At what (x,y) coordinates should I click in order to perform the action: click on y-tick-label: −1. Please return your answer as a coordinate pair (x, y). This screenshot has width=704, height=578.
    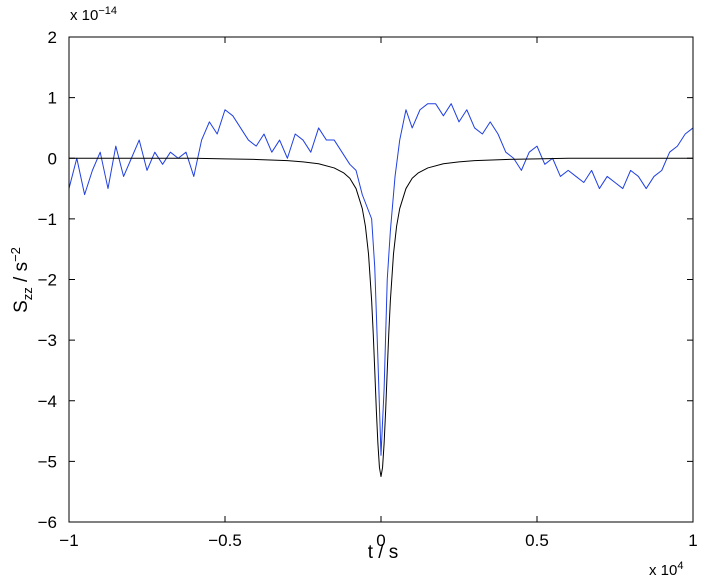
    Looking at the image, I should click on (47, 219).